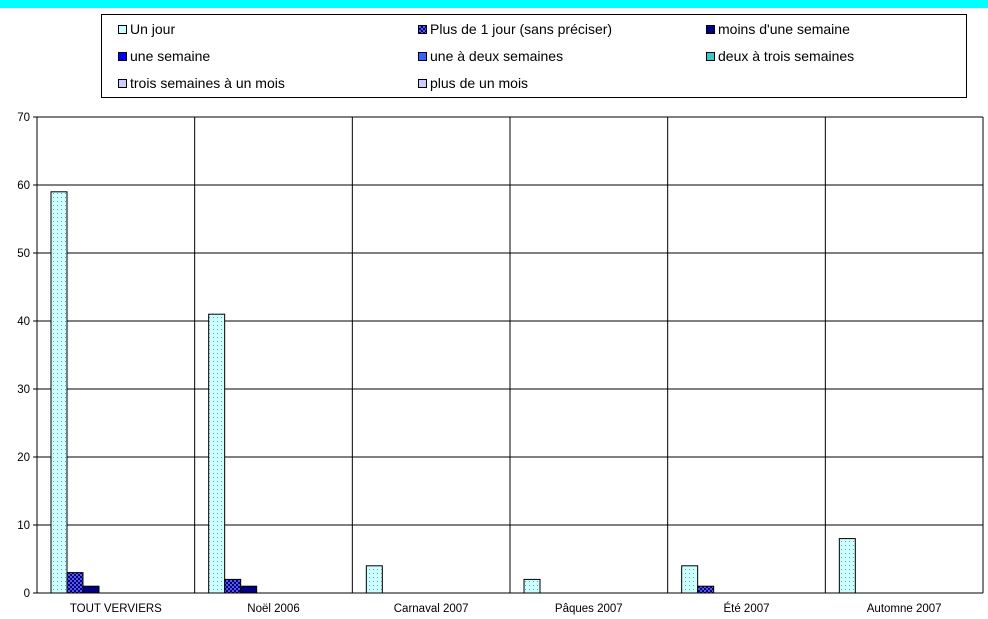 The height and width of the screenshot is (619, 988). I want to click on legend-item-7: plus de un mois, so click(473, 83).